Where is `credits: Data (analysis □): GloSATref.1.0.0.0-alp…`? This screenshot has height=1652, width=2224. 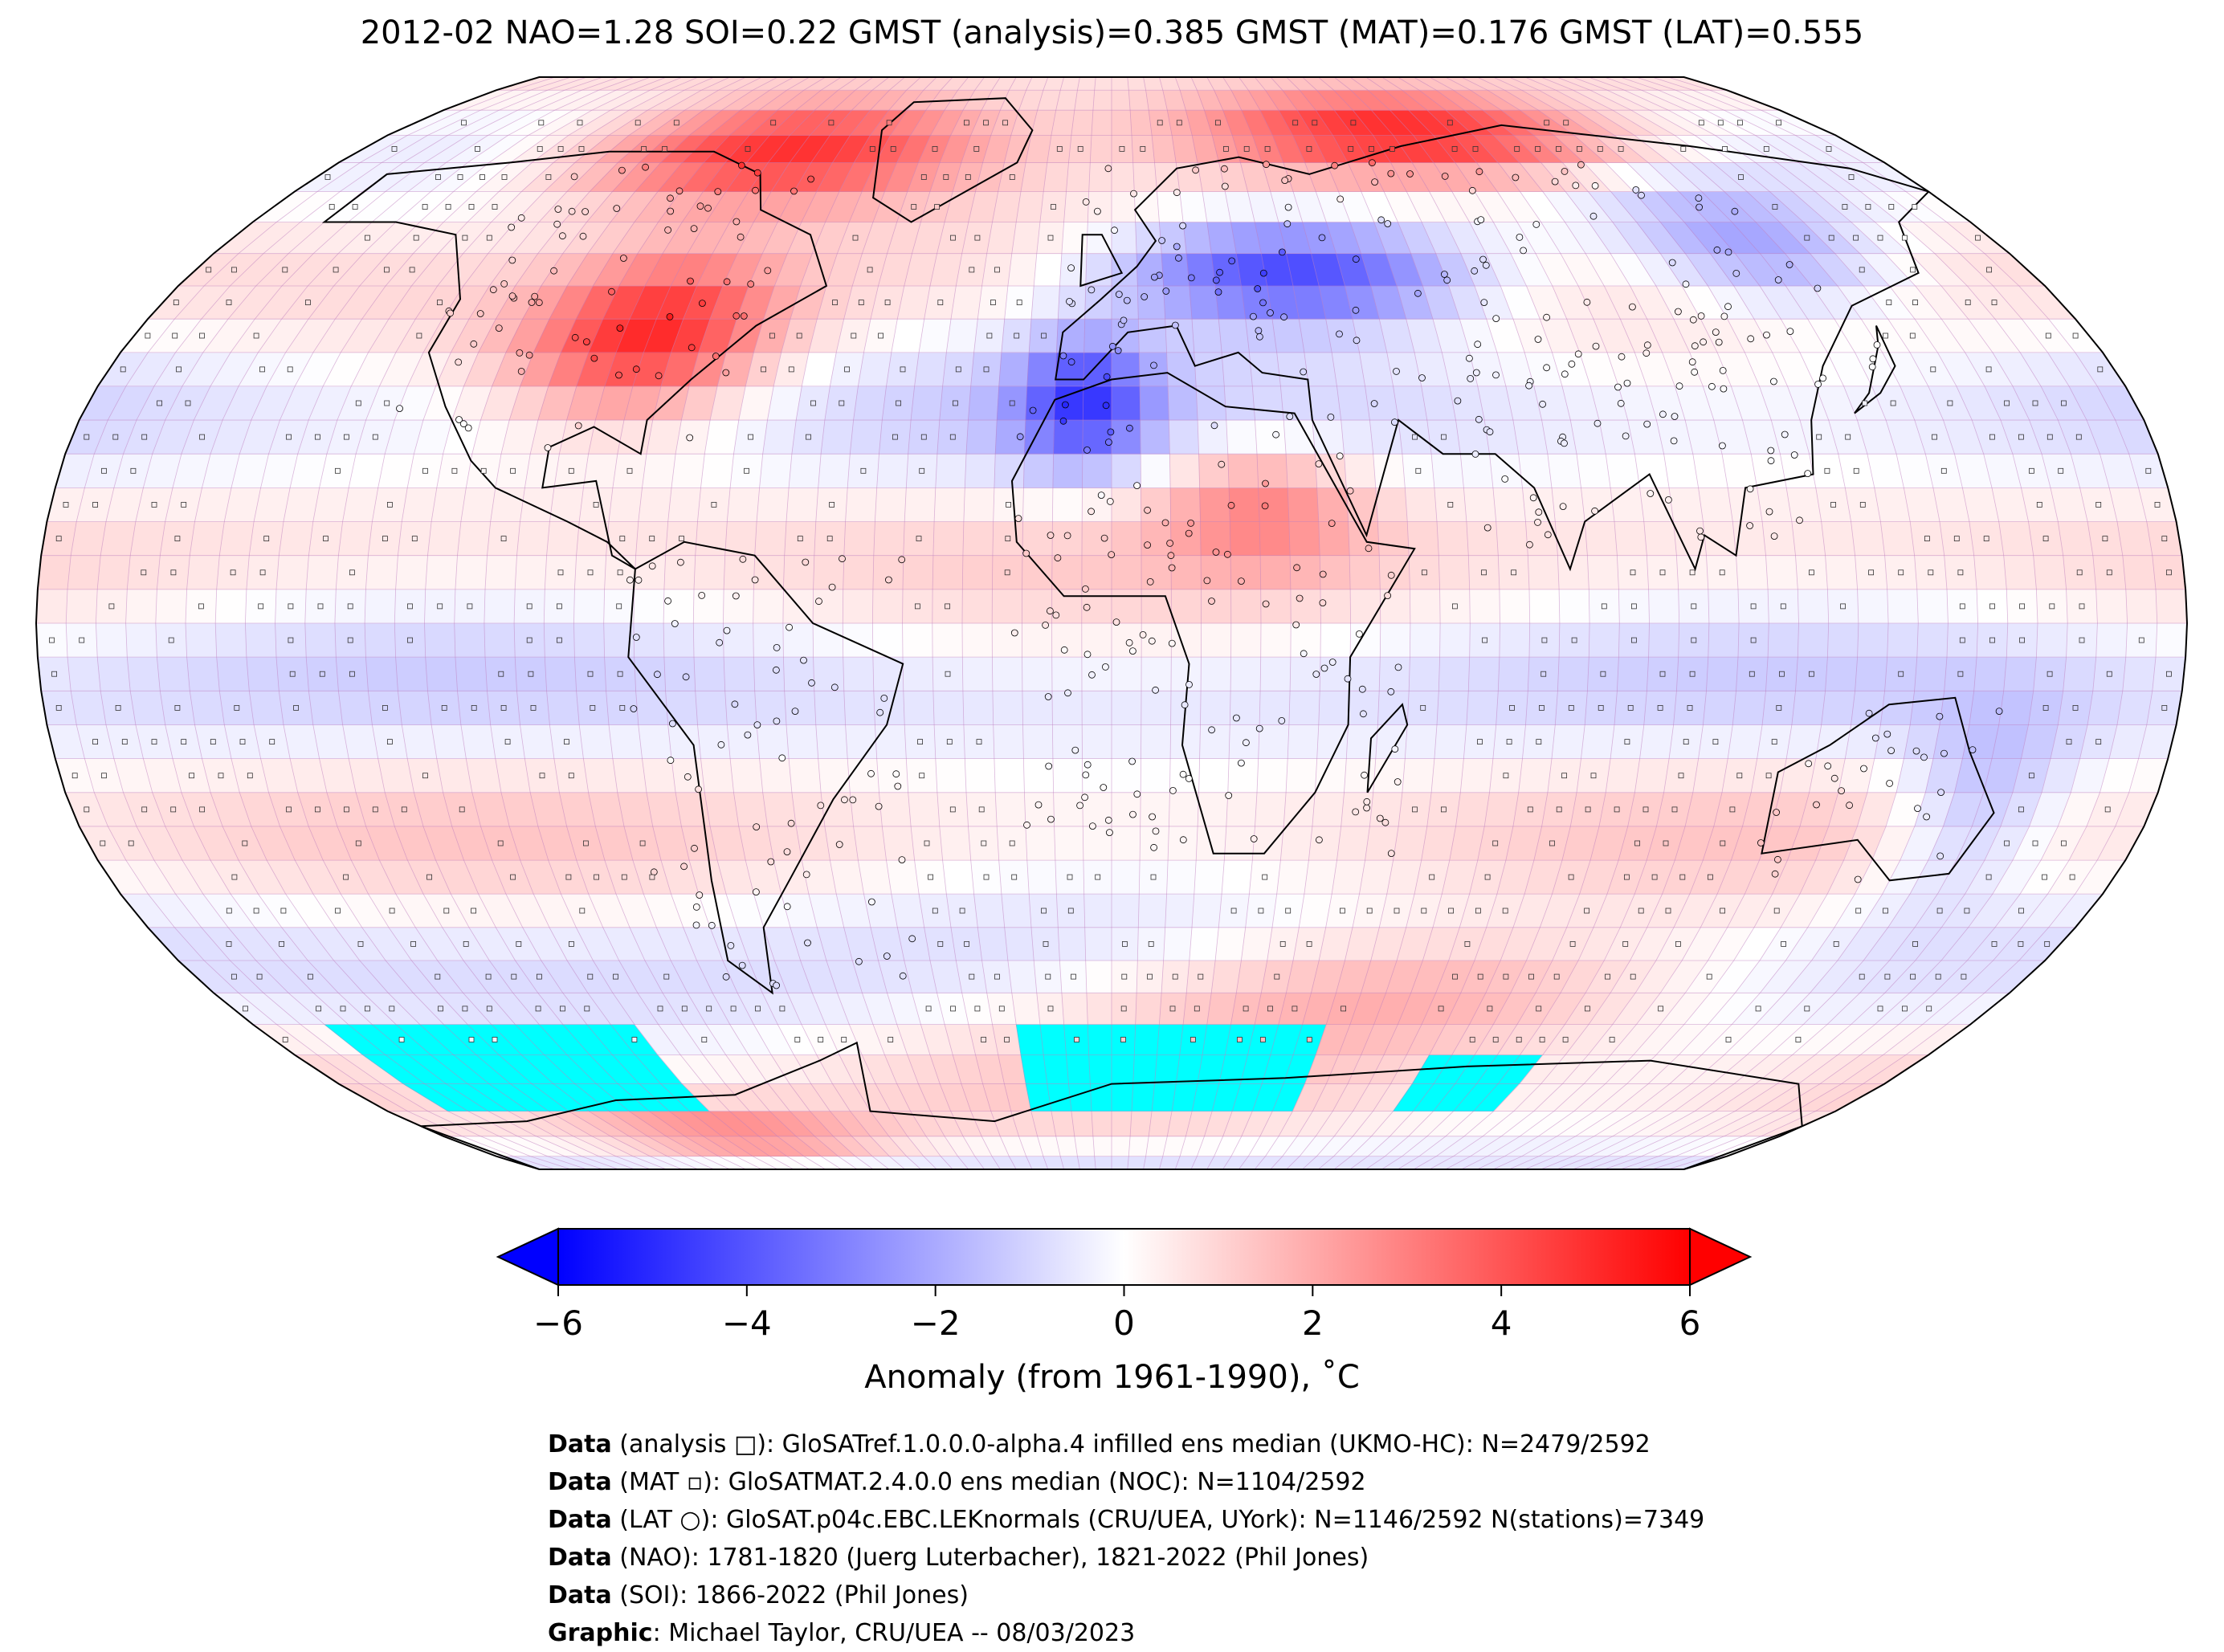 credits: Data (analysis □): GloSATref.1.0.0.0-alp… is located at coordinates (1126, 1539).